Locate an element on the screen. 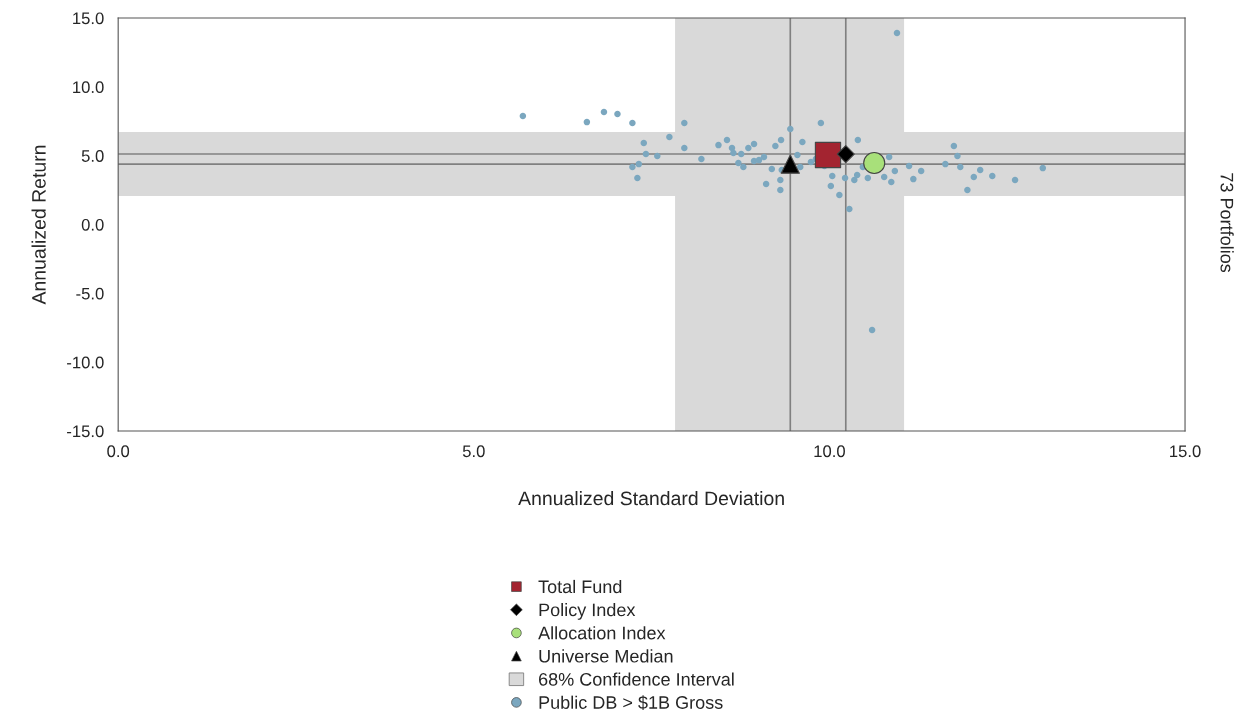 The height and width of the screenshot is (718, 1244). legend-label: Universe Median is located at coordinates (606, 656).